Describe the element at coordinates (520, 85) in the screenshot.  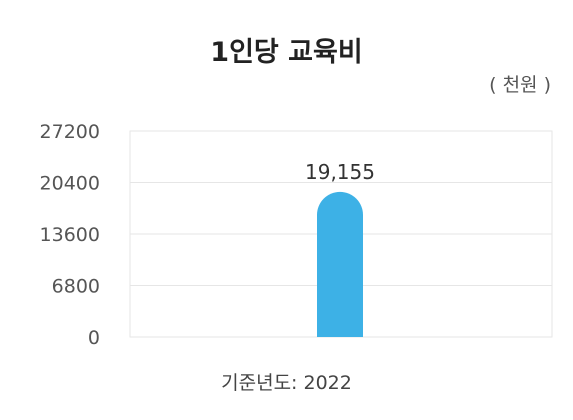
I see `unit-label: ( 천원 )` at that location.